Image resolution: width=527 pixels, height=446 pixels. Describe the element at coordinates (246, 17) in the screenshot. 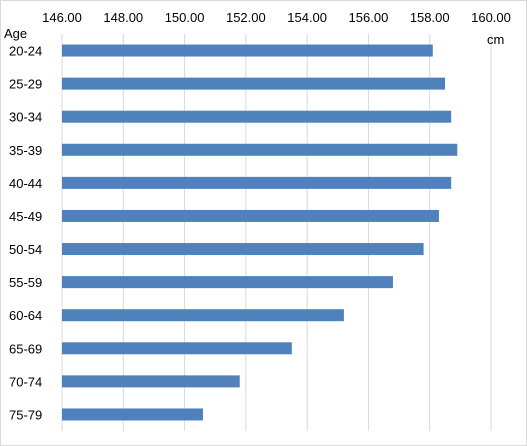

I see `x-tick-label: 152.00` at that location.